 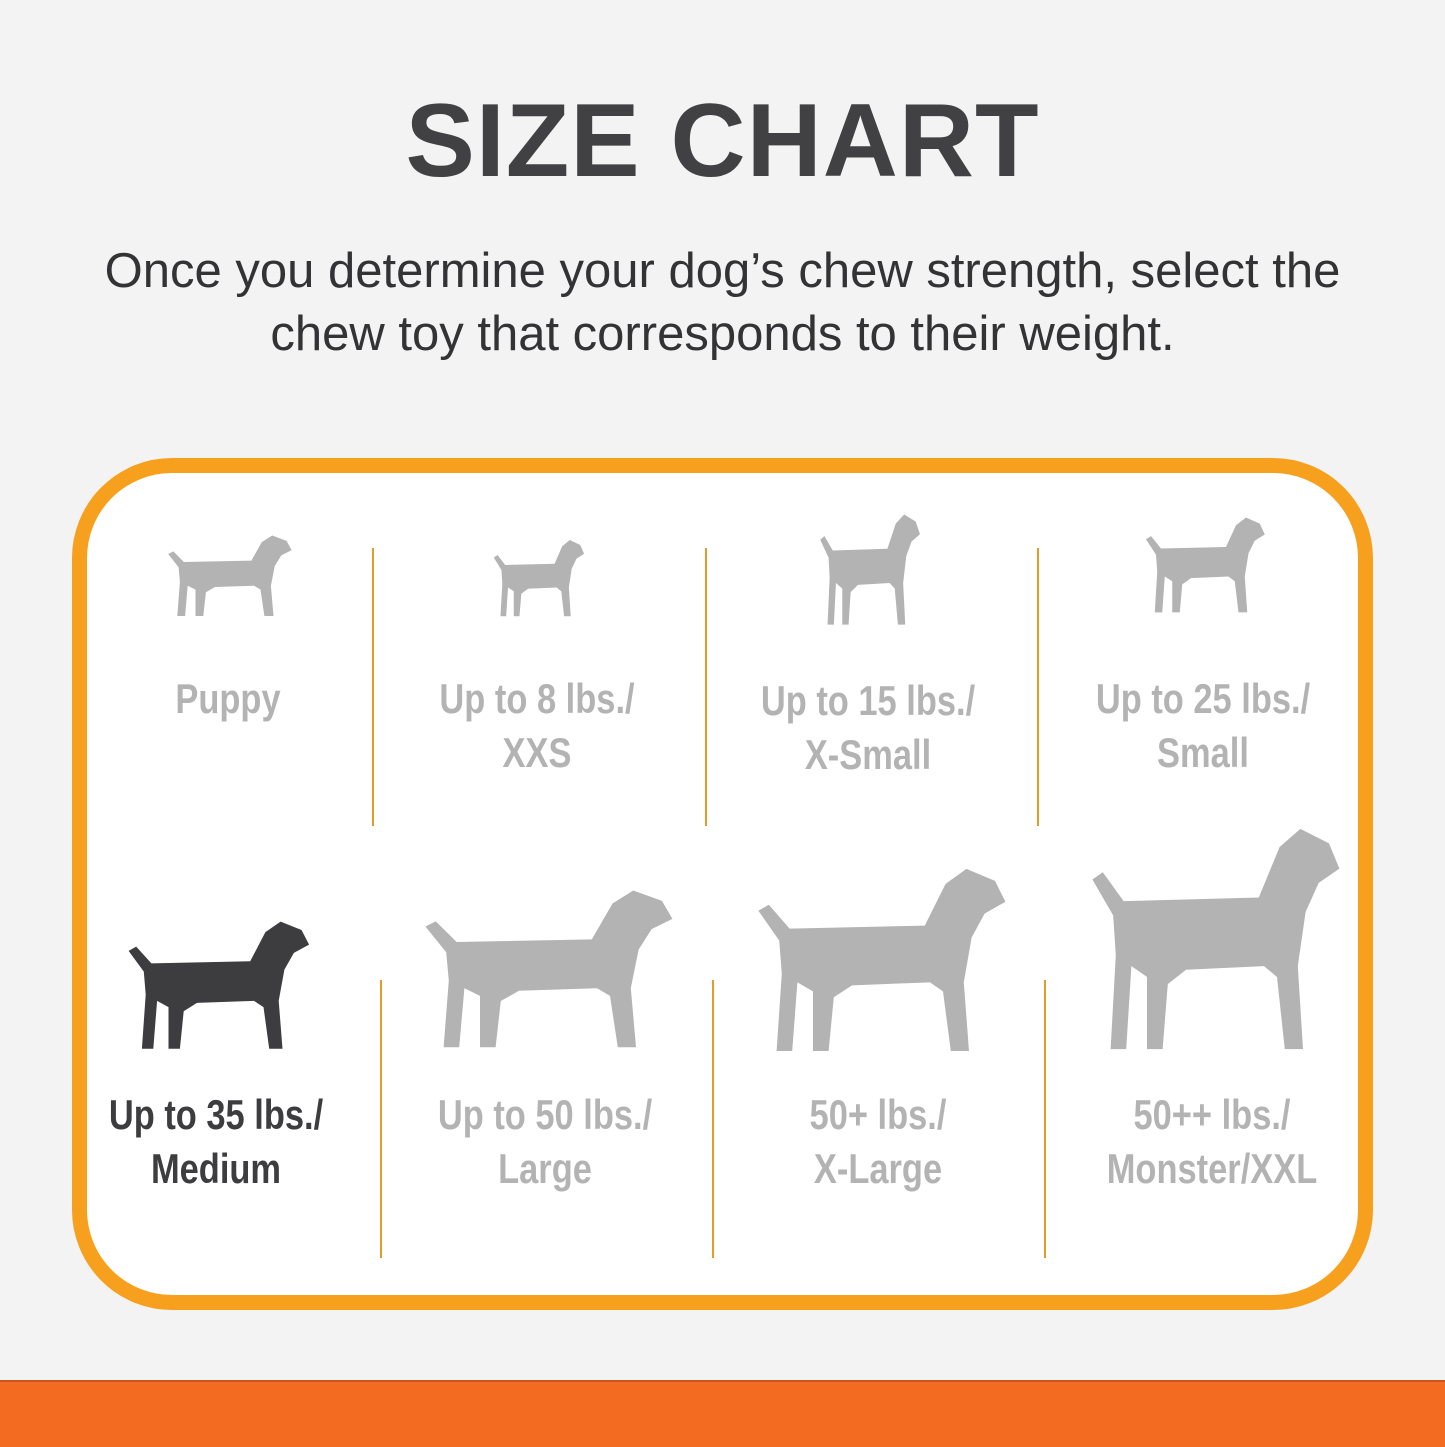 I want to click on great-dane-icon, so click(x=1216, y=939).